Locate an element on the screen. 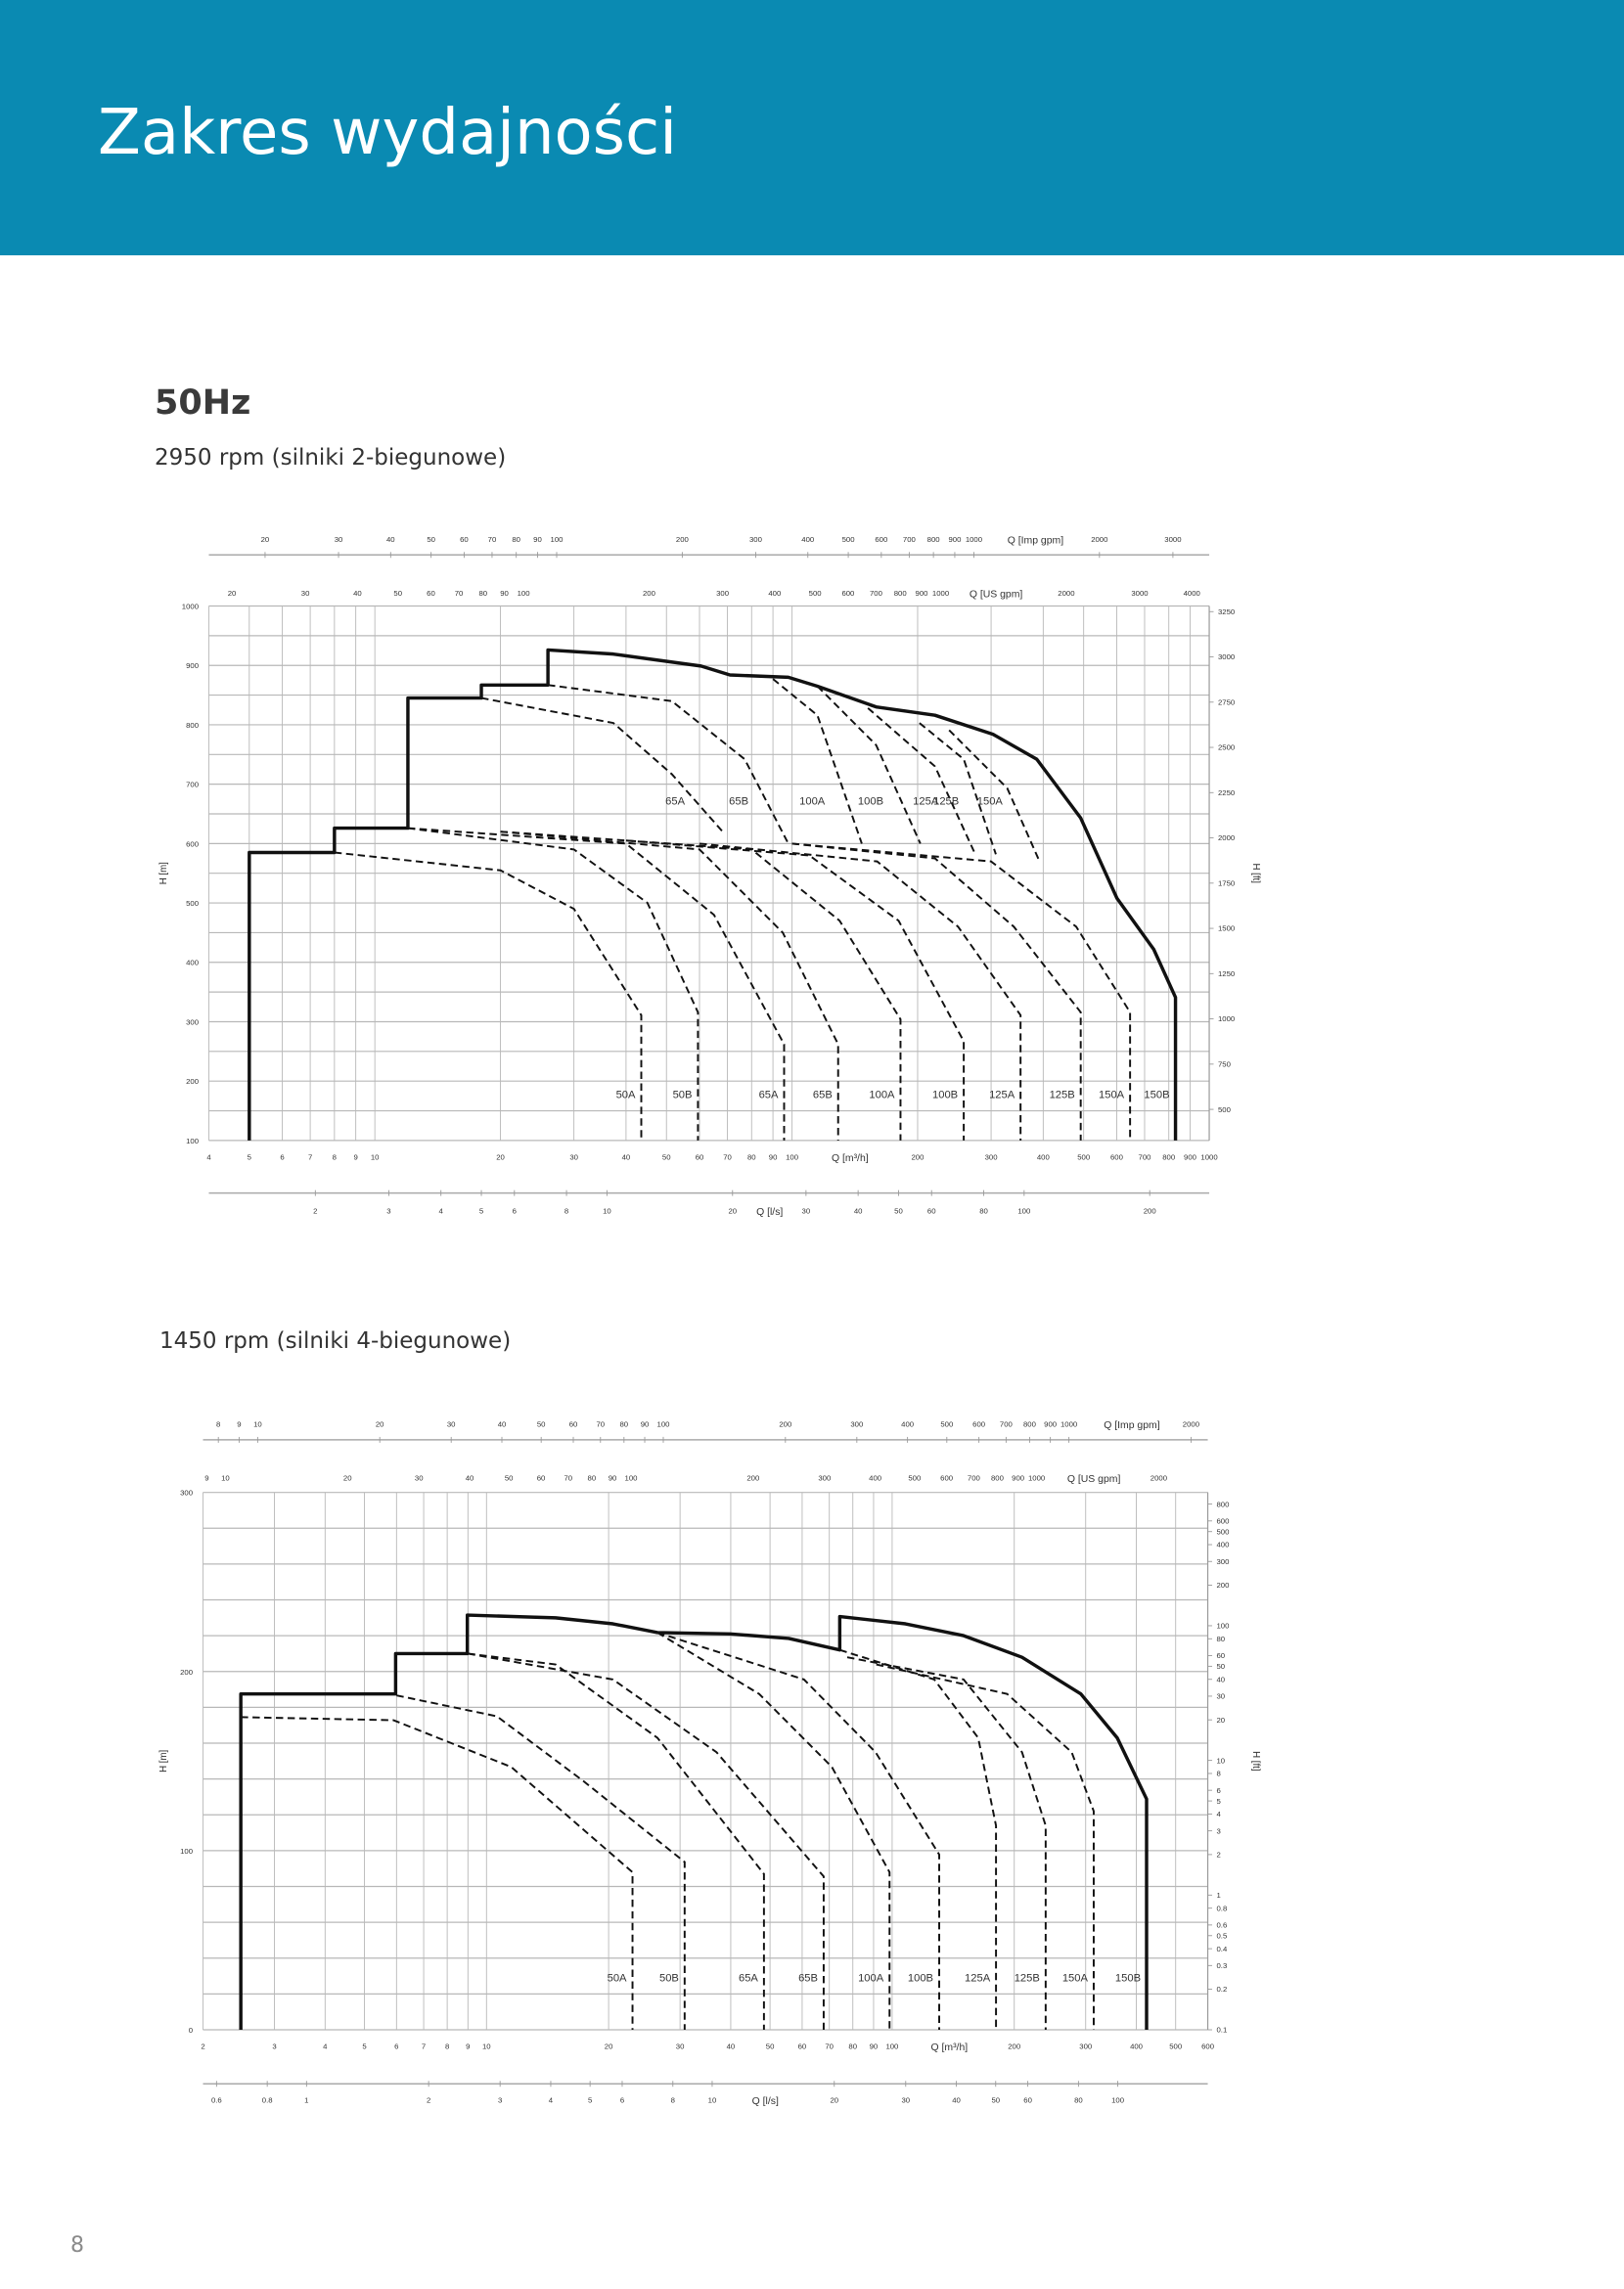 The height and width of the screenshot is (2289, 1624). y2-tick-label: 500 is located at coordinates (1223, 1531).